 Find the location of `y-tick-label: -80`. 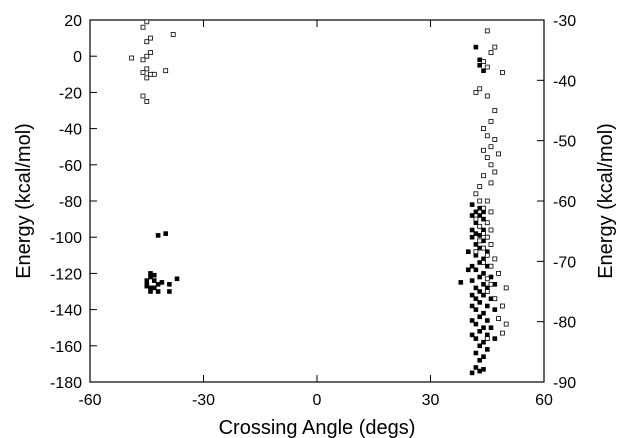

y-tick-label: -80 is located at coordinates (70, 202).